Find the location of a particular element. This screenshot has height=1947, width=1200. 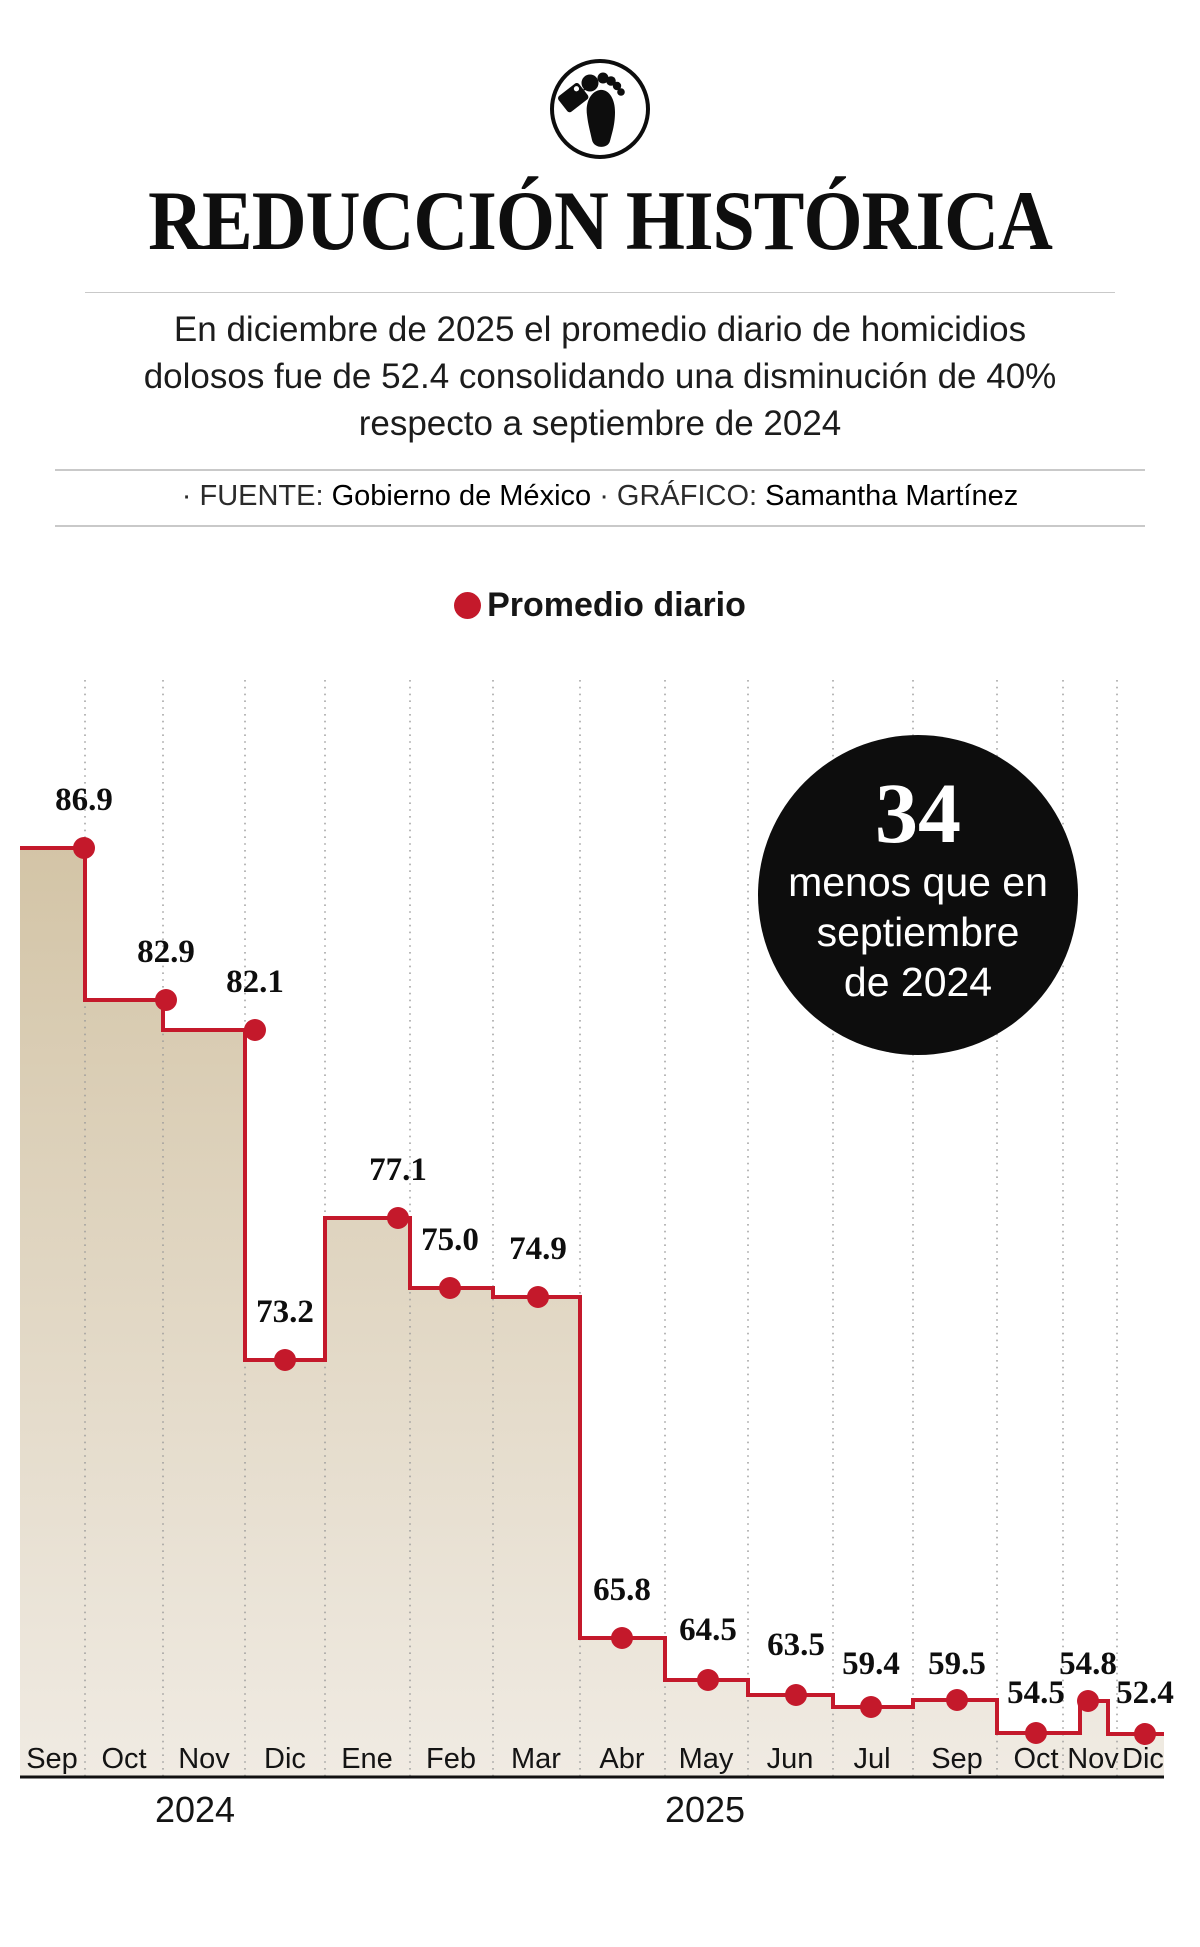

value-label: 54.5 is located at coordinates (1036, 1693).